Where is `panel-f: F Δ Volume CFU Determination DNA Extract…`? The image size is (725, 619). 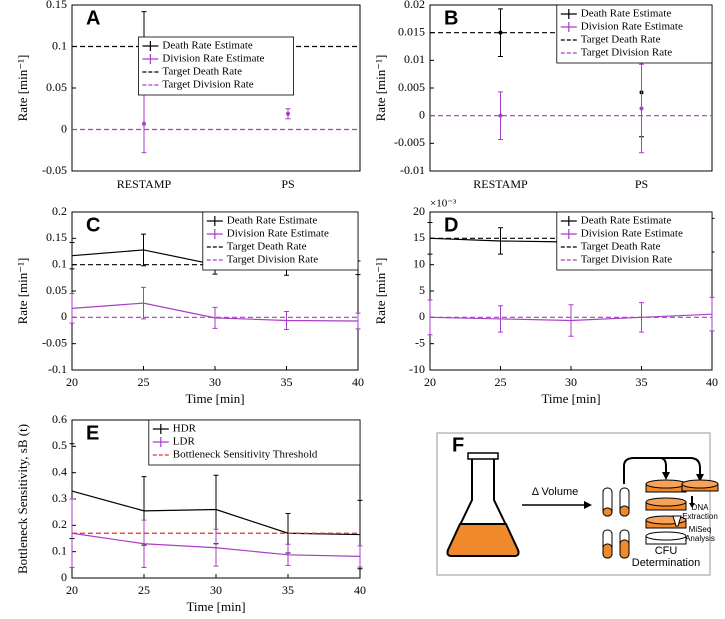
panel-f: F Δ Volume CFU Determination DNA Extract… is located at coordinates (577, 504).